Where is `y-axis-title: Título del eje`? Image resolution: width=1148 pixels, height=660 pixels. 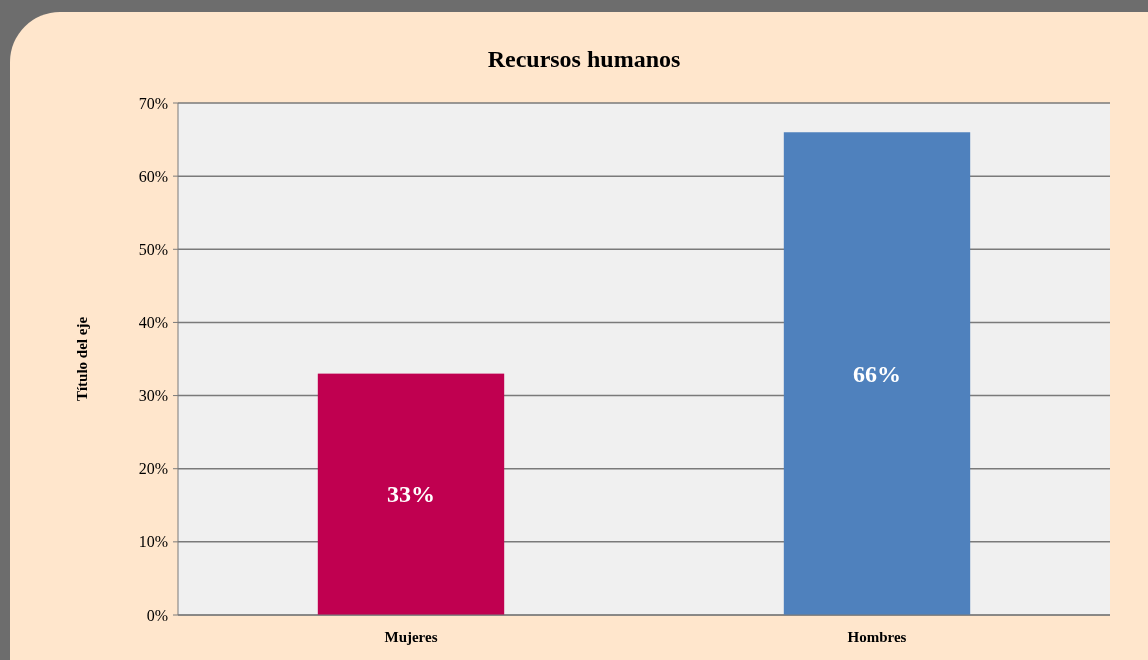
y-axis-title: Título del eje is located at coordinates (82, 359).